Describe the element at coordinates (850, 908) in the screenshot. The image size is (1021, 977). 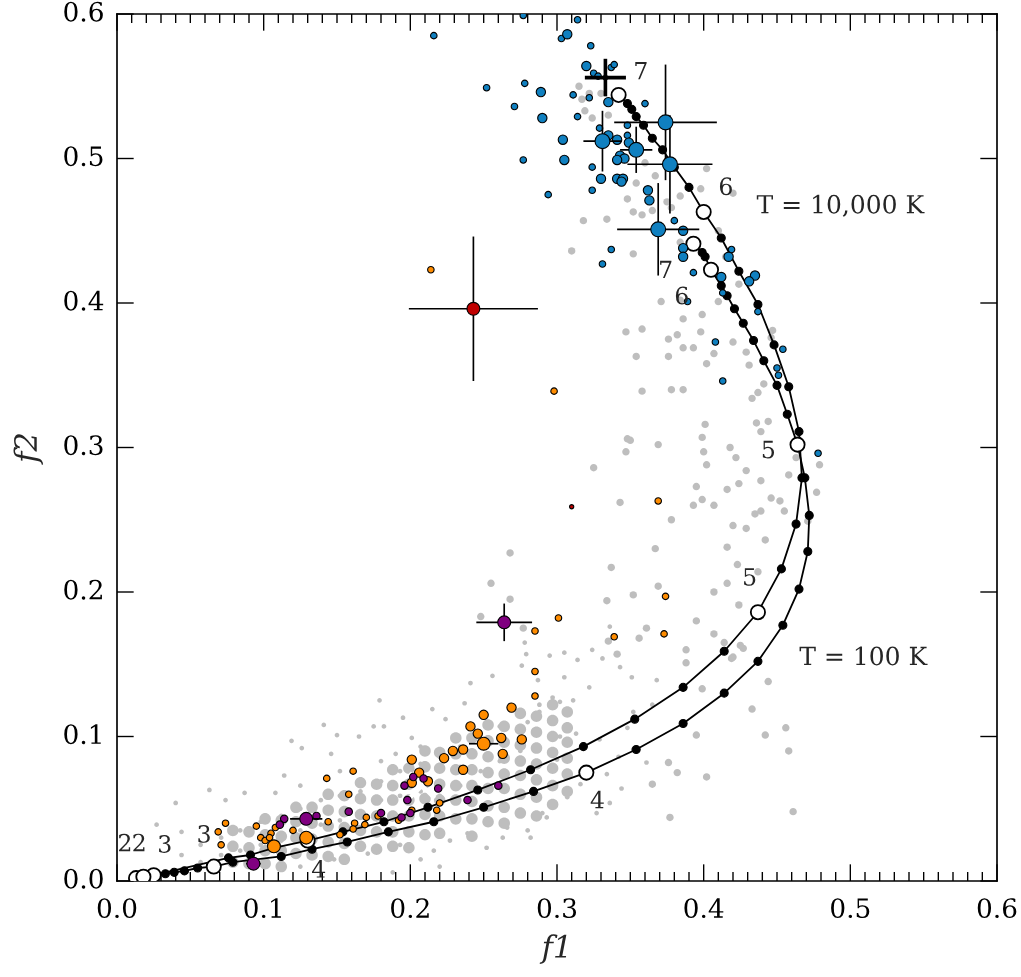
I see `x-tick-label: 0.5` at that location.